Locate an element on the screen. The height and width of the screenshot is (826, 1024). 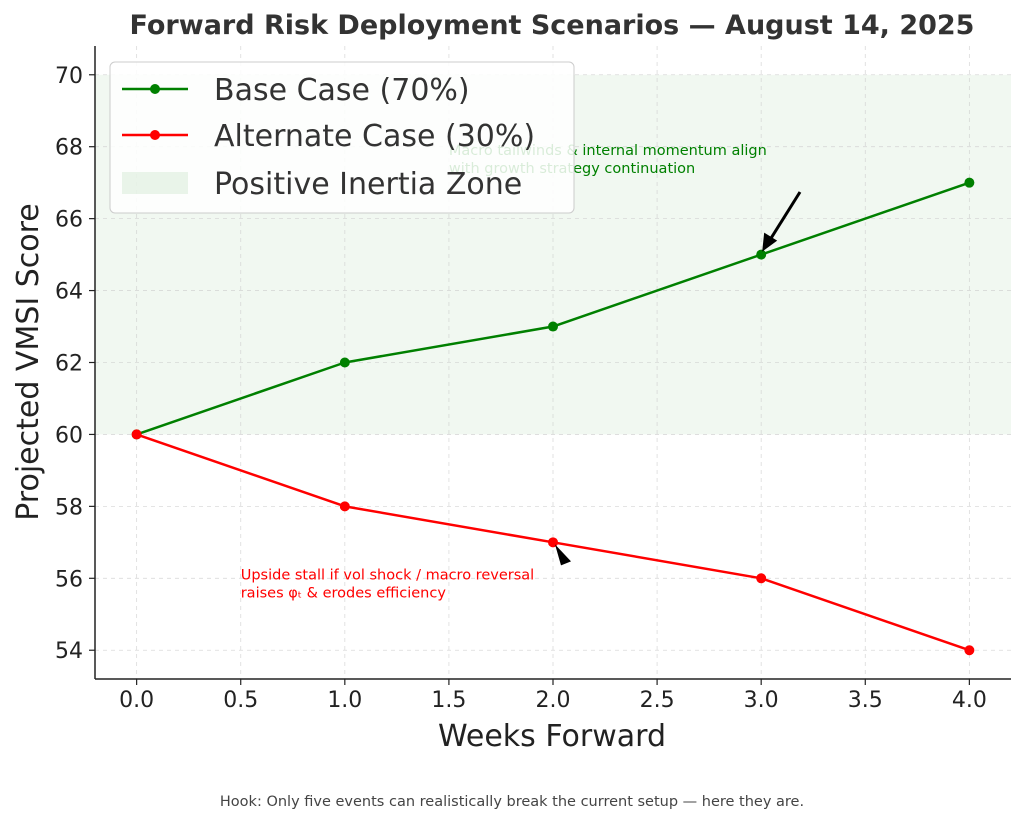
x-tick-label: 4.0 is located at coordinates (969, 700).